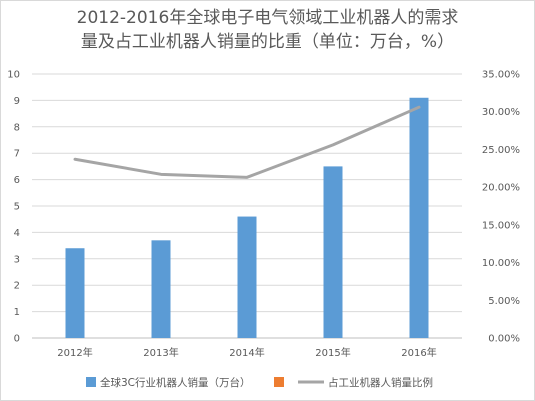  Describe the element at coordinates (91, 382) in the screenshot. I see `legend-swatch-bar` at that location.